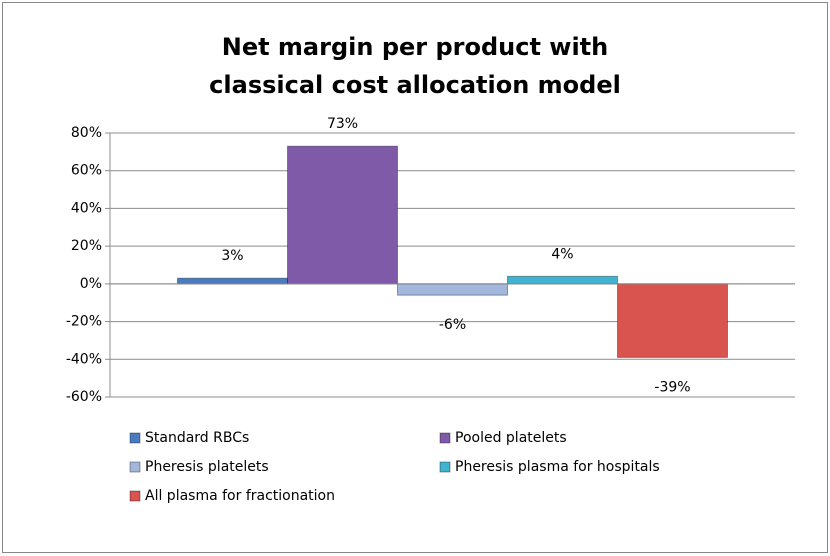 The width and height of the screenshot is (830, 556). Describe the element at coordinates (86, 246) in the screenshot. I see `y-tick-label: 20%` at that location.